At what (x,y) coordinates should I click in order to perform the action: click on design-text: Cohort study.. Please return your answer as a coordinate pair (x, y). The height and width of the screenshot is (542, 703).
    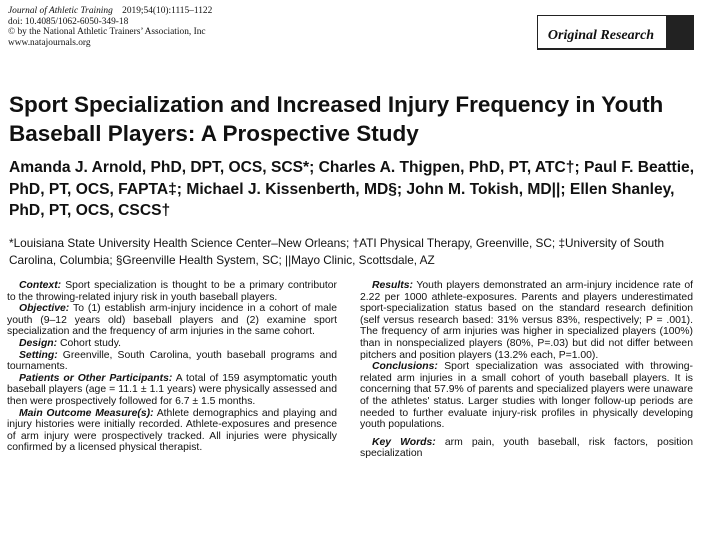
    Looking at the image, I should click on (91, 343).